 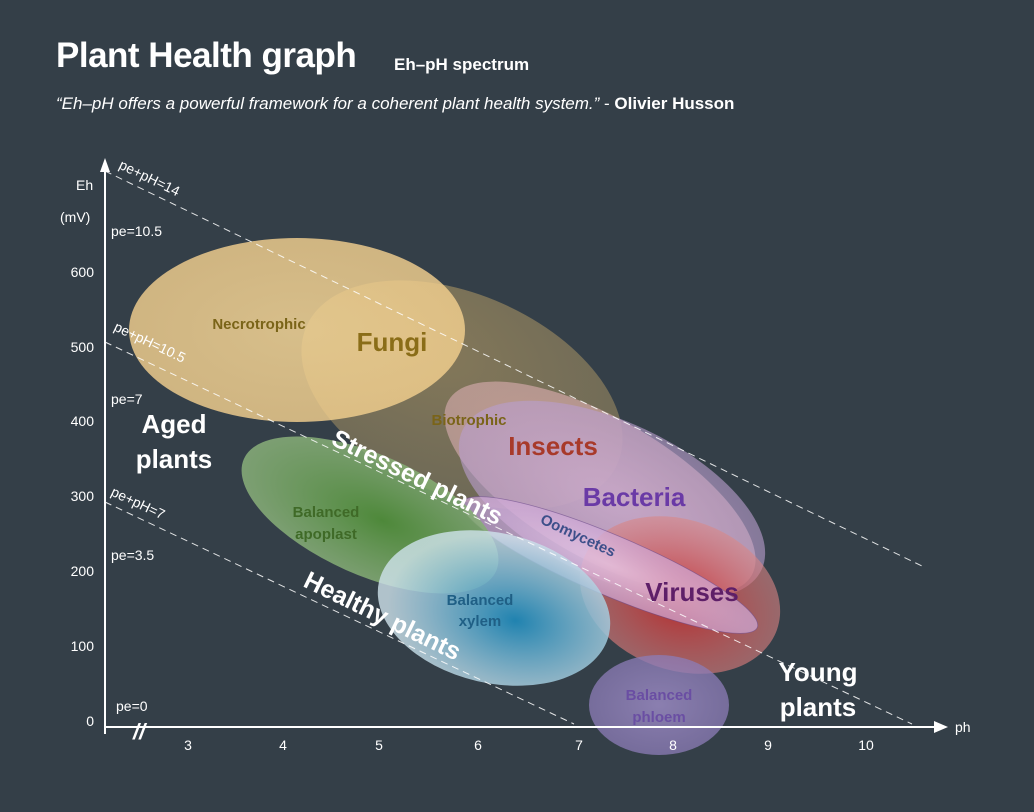 What do you see at coordinates (553, 446) in the screenshot?
I see `insects-label: Insects` at bounding box center [553, 446].